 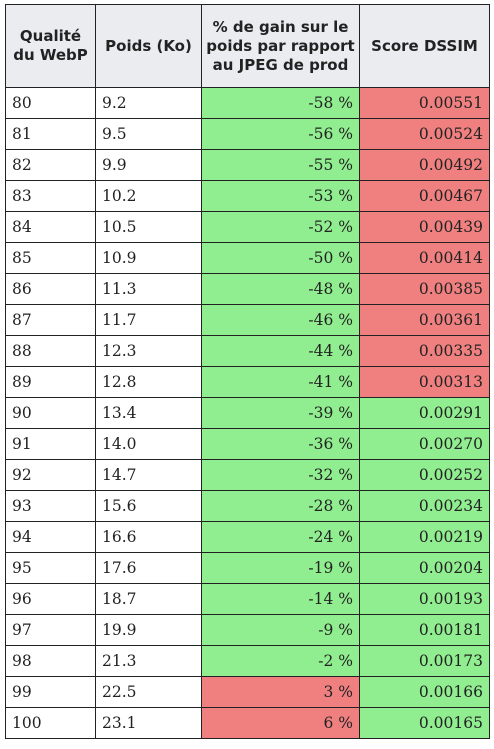 What do you see at coordinates (424, 227) in the screenshot?
I see `cell-dssim: 0.00439` at bounding box center [424, 227].